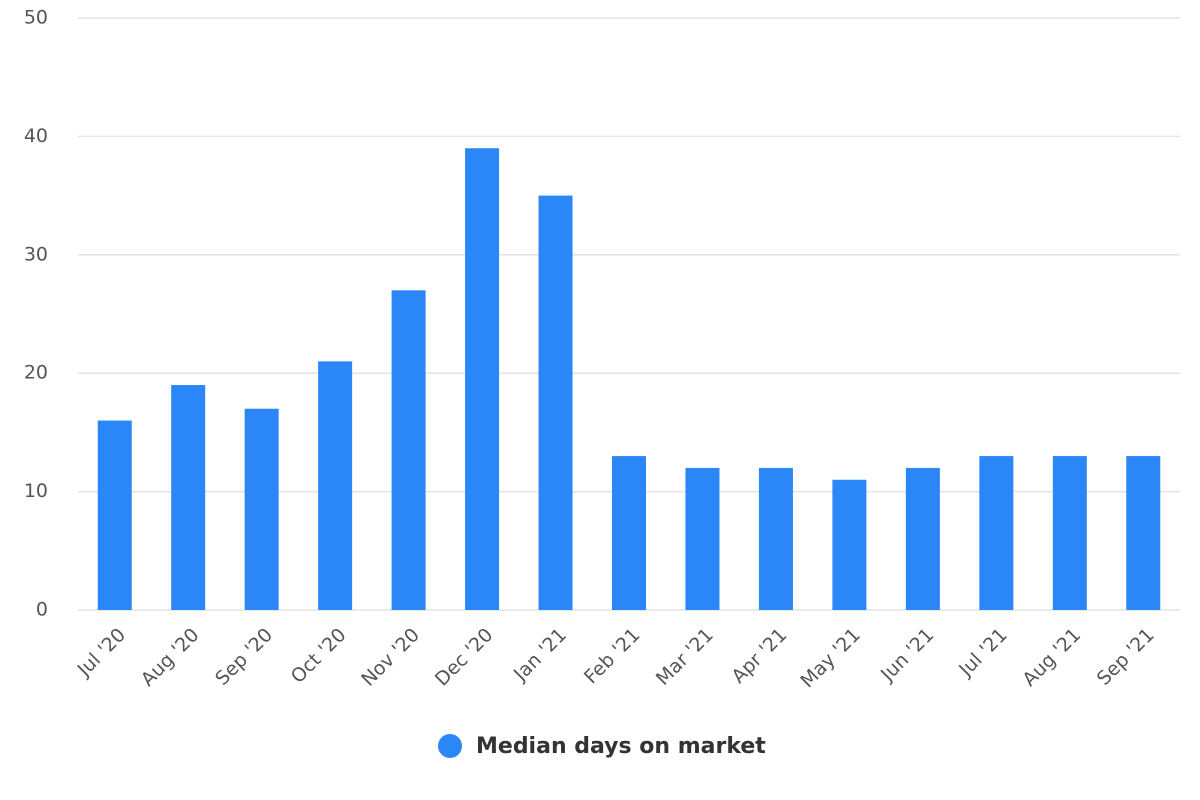  What do you see at coordinates (907, 655) in the screenshot?
I see `x-tick-label: Jun '21` at bounding box center [907, 655].